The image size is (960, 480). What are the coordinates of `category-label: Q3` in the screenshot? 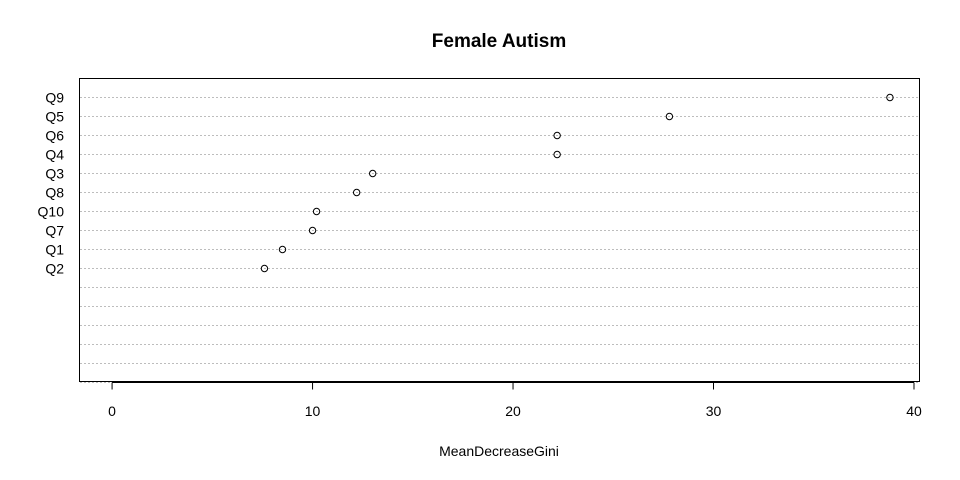 It's located at (54, 174).